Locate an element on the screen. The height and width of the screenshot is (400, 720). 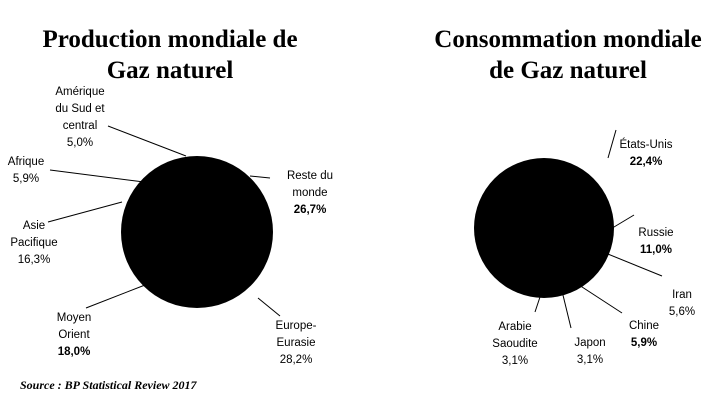
value-japon: 3,1% is located at coordinates (590, 360).